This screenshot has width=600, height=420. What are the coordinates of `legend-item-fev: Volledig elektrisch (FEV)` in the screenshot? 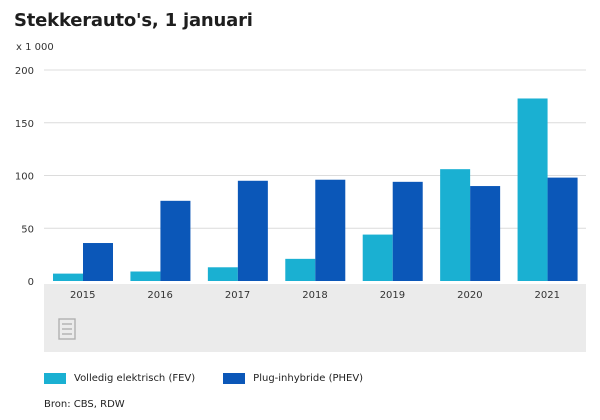 It's located at (119, 378).